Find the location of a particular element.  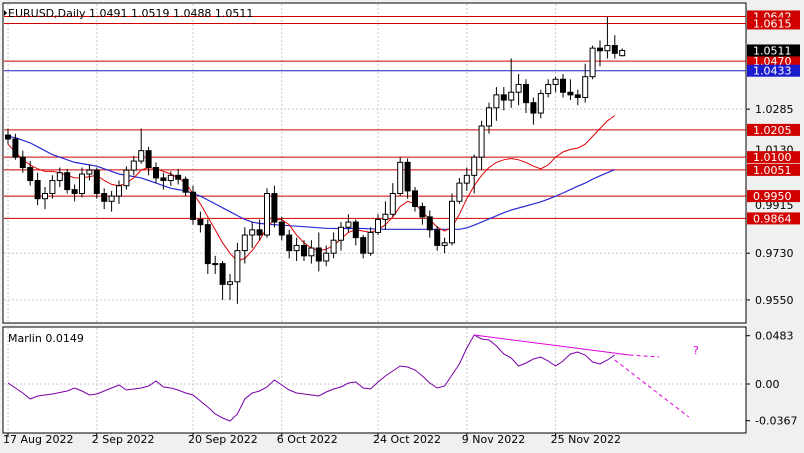

indicator-tick-label: -0.0367 is located at coordinates (776, 421).